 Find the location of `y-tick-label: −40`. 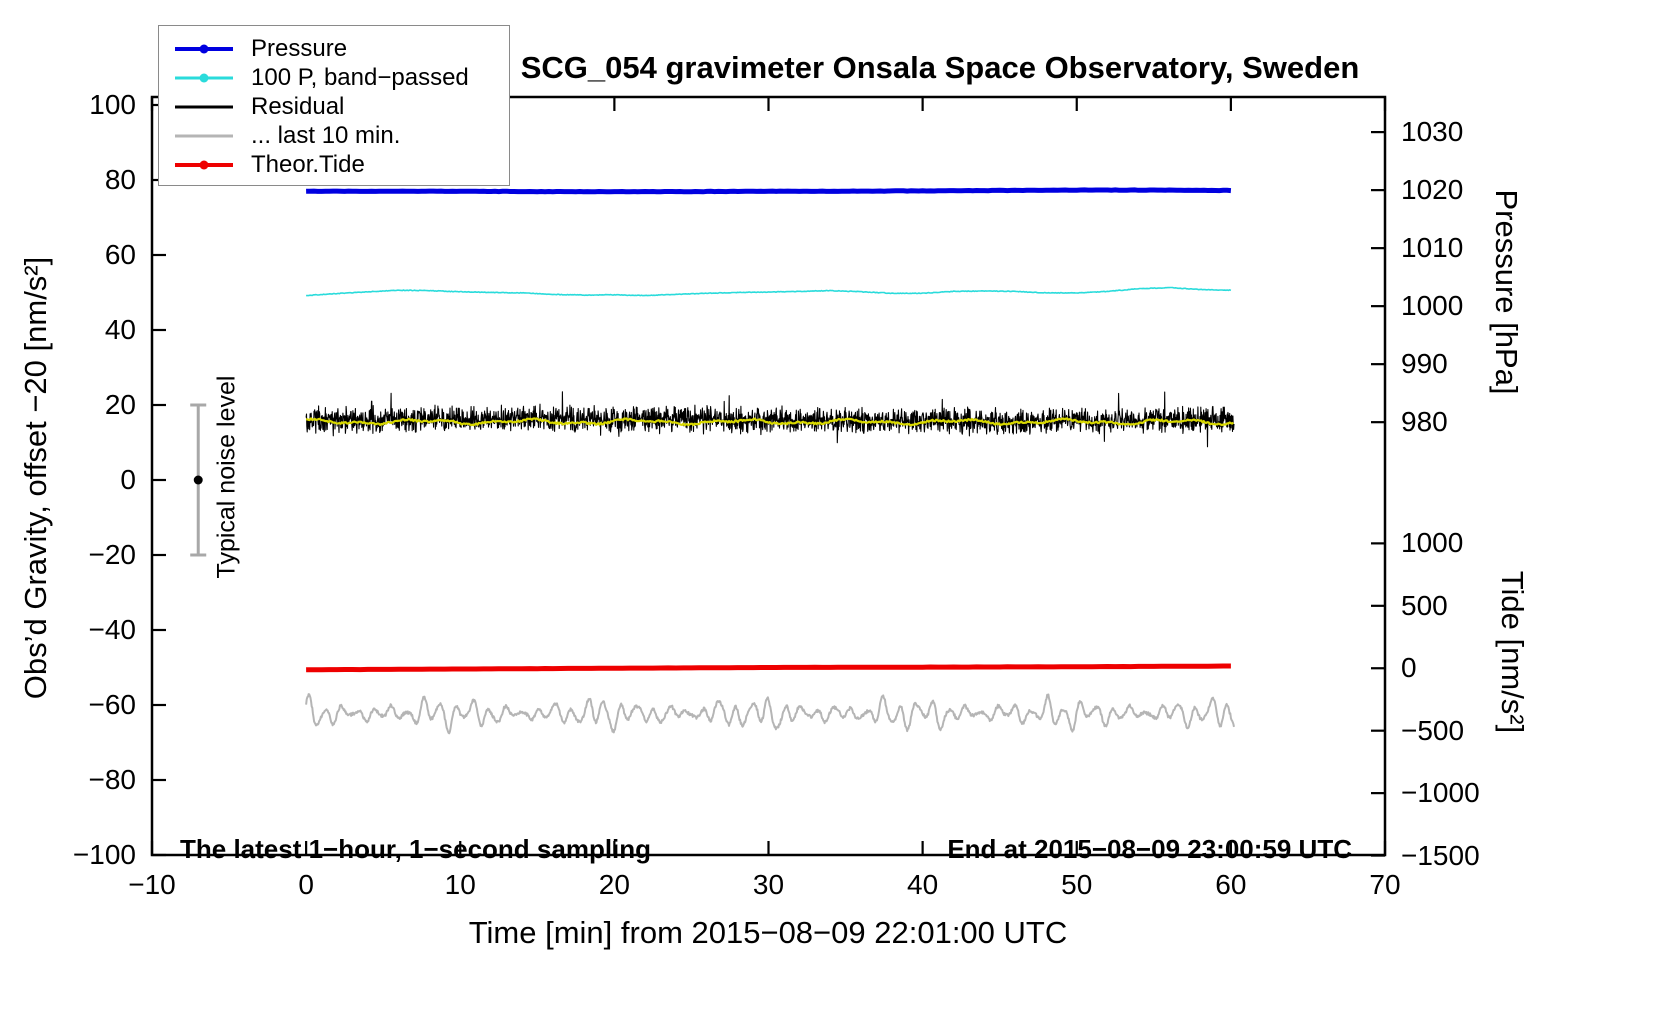

y-tick-label: −40 is located at coordinates (112, 629).